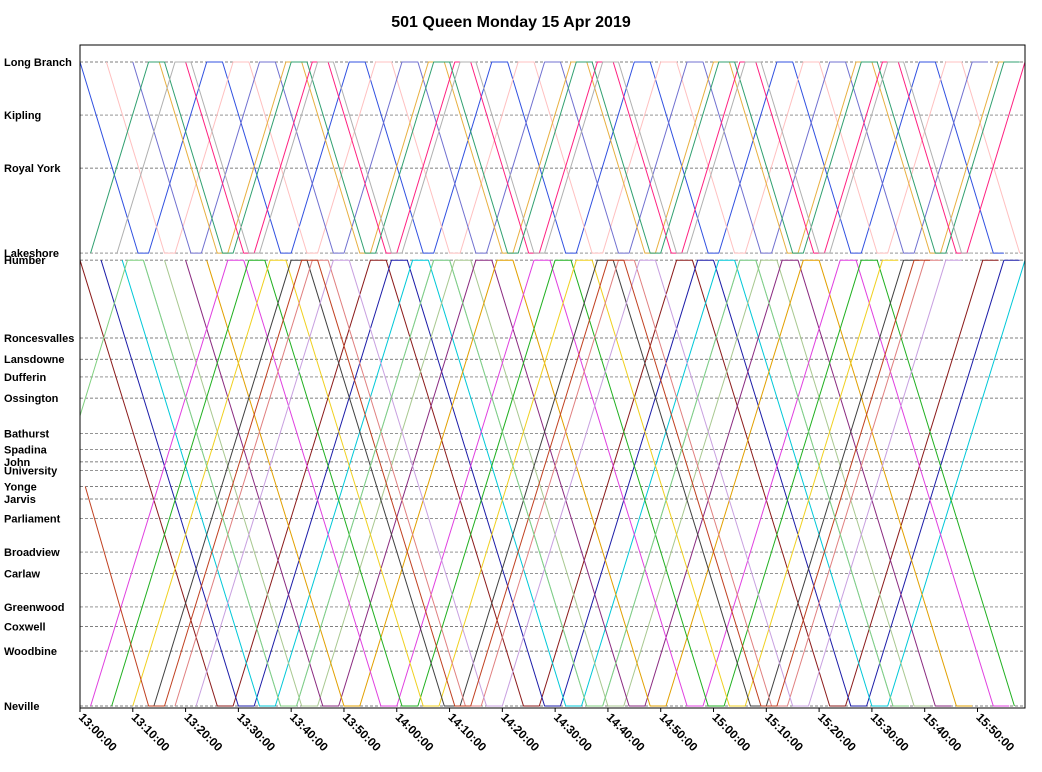 This screenshot has height=772, width=1042. What do you see at coordinates (943, 732) in the screenshot?
I see `time-tick-label: 15:40:00` at bounding box center [943, 732].